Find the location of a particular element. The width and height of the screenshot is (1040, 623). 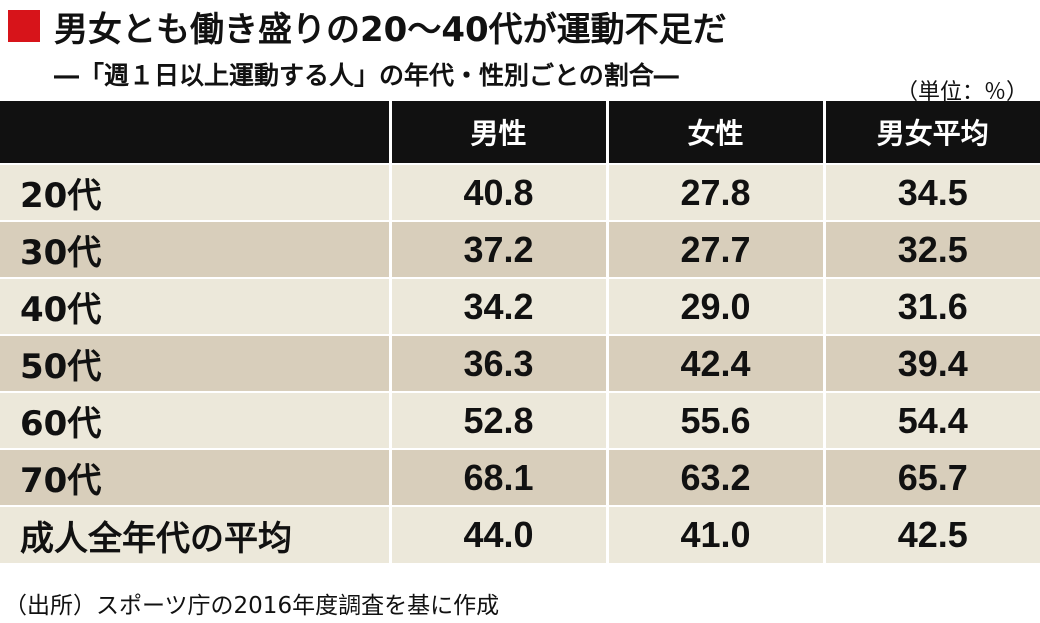

table-row: 成人全年代の平均 44.0 41.0 42.5 is located at coordinates (520, 534).